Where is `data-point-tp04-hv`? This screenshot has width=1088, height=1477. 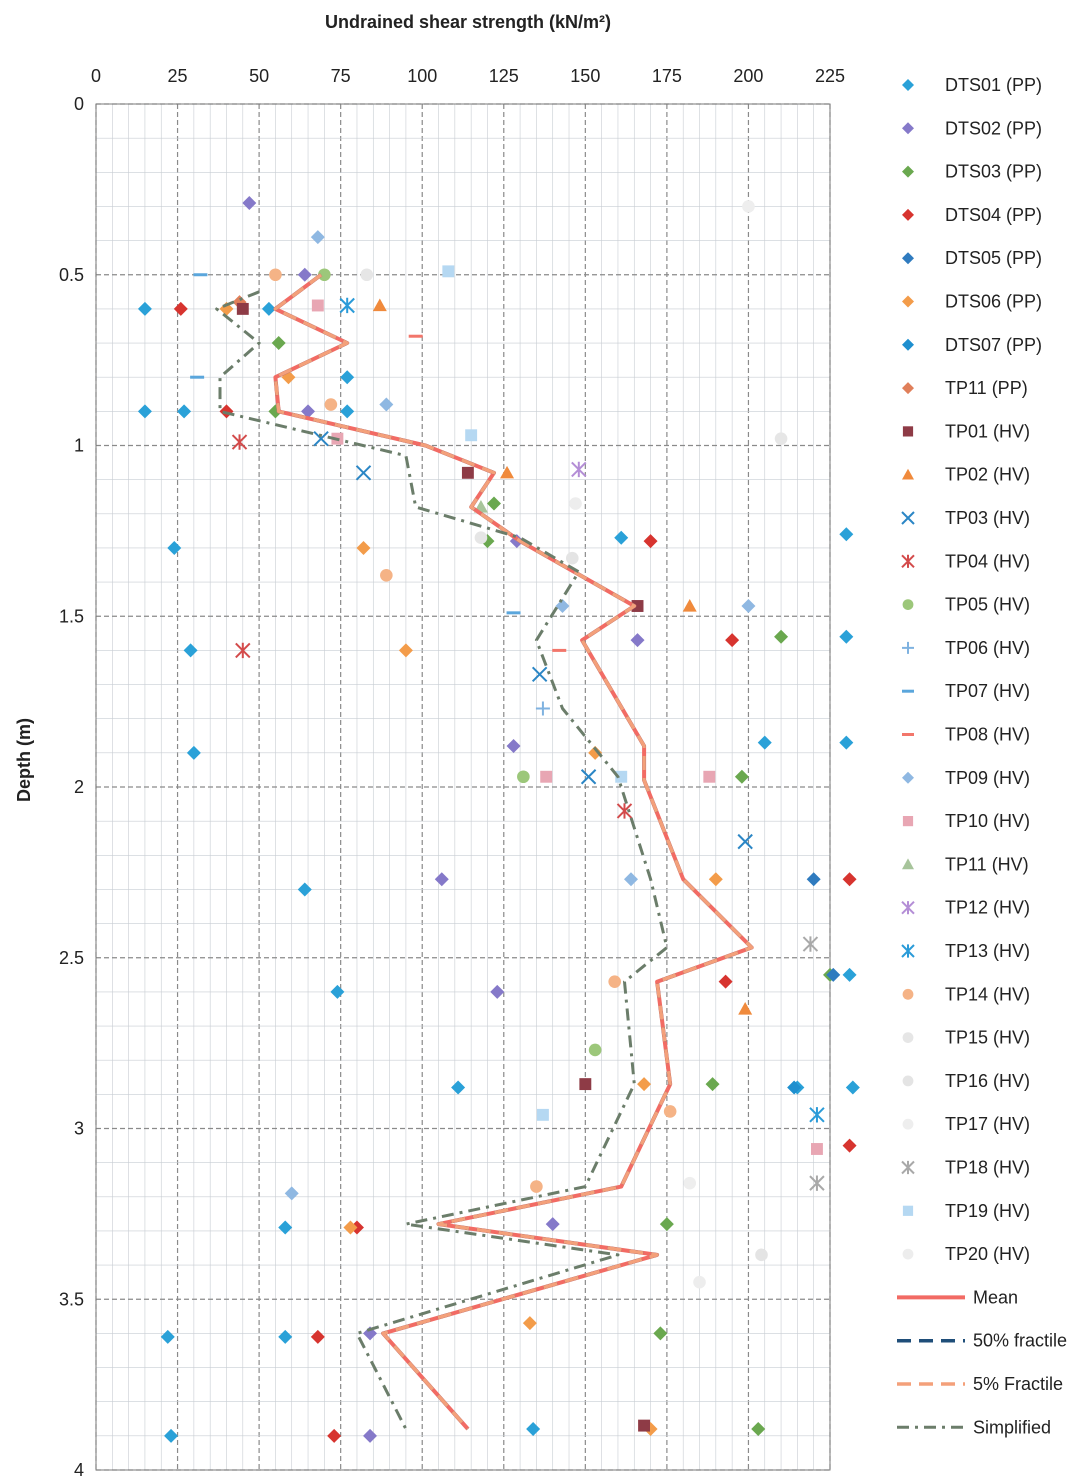
data-point-tp04-hv is located at coordinates (239, 442).